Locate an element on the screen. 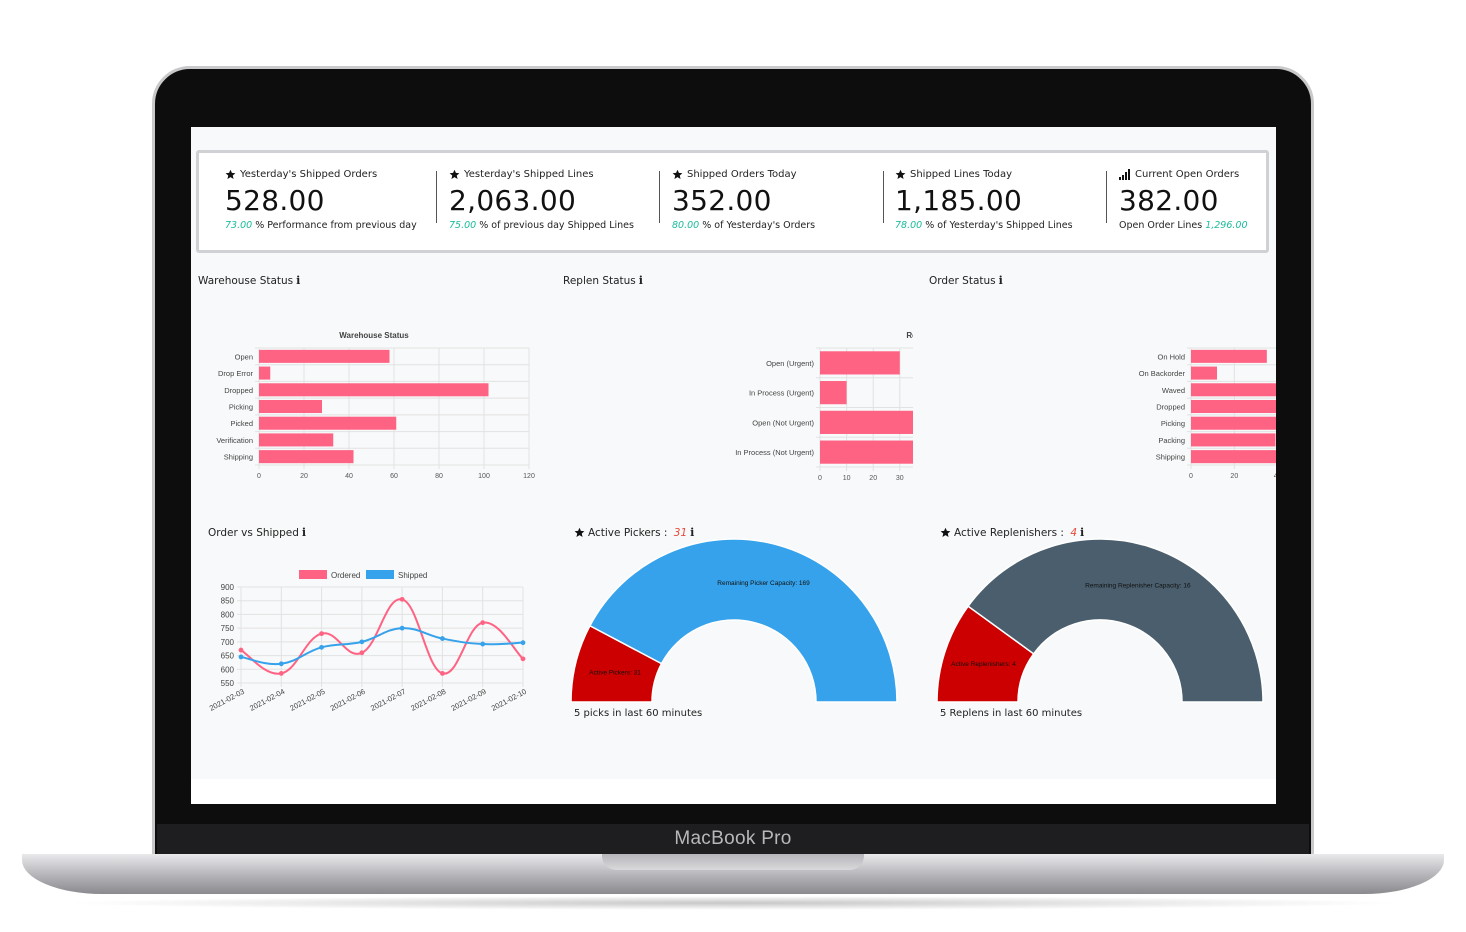 The image size is (1466, 932). x-tick-label: 2021-02-07 is located at coordinates (388, 700).